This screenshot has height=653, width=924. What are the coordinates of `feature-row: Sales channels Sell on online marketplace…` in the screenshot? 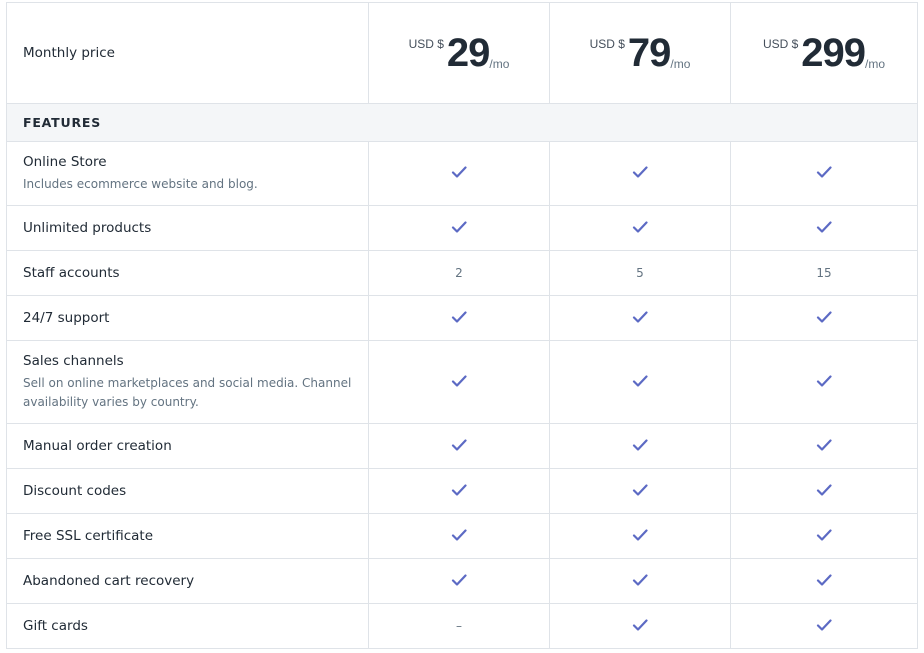 It's located at (462, 382).